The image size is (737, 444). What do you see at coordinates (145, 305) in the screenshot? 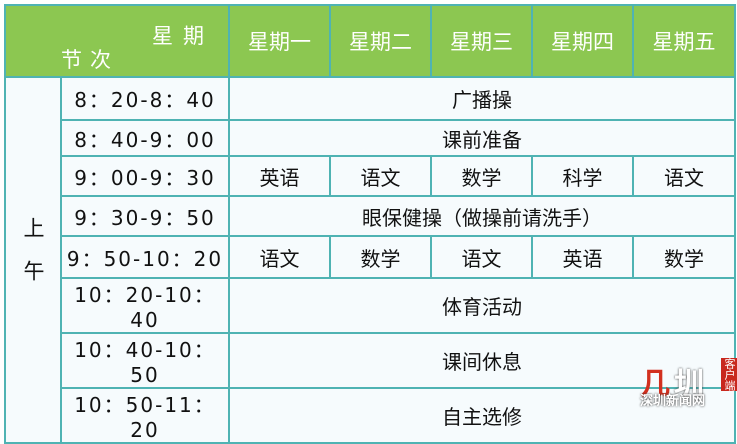
I see `time-cell: 10：20-10：40` at bounding box center [145, 305].